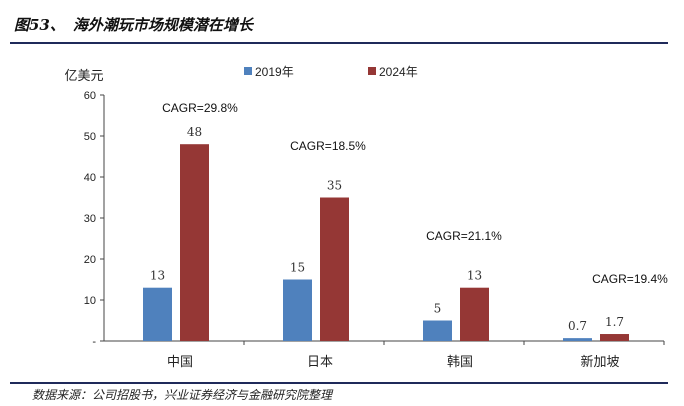  Describe the element at coordinates (297, 268) in the screenshot. I see `bar-value-label: 15` at that location.